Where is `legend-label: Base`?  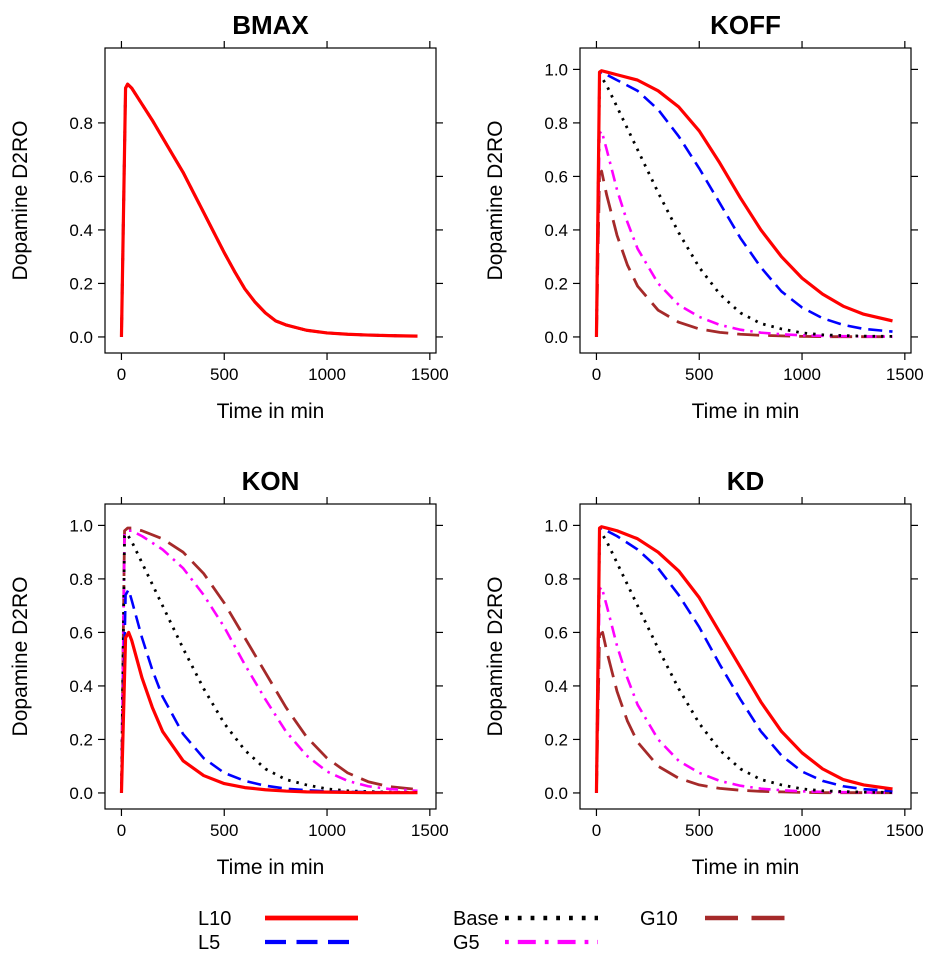
legend-label: Base is located at coordinates (476, 919).